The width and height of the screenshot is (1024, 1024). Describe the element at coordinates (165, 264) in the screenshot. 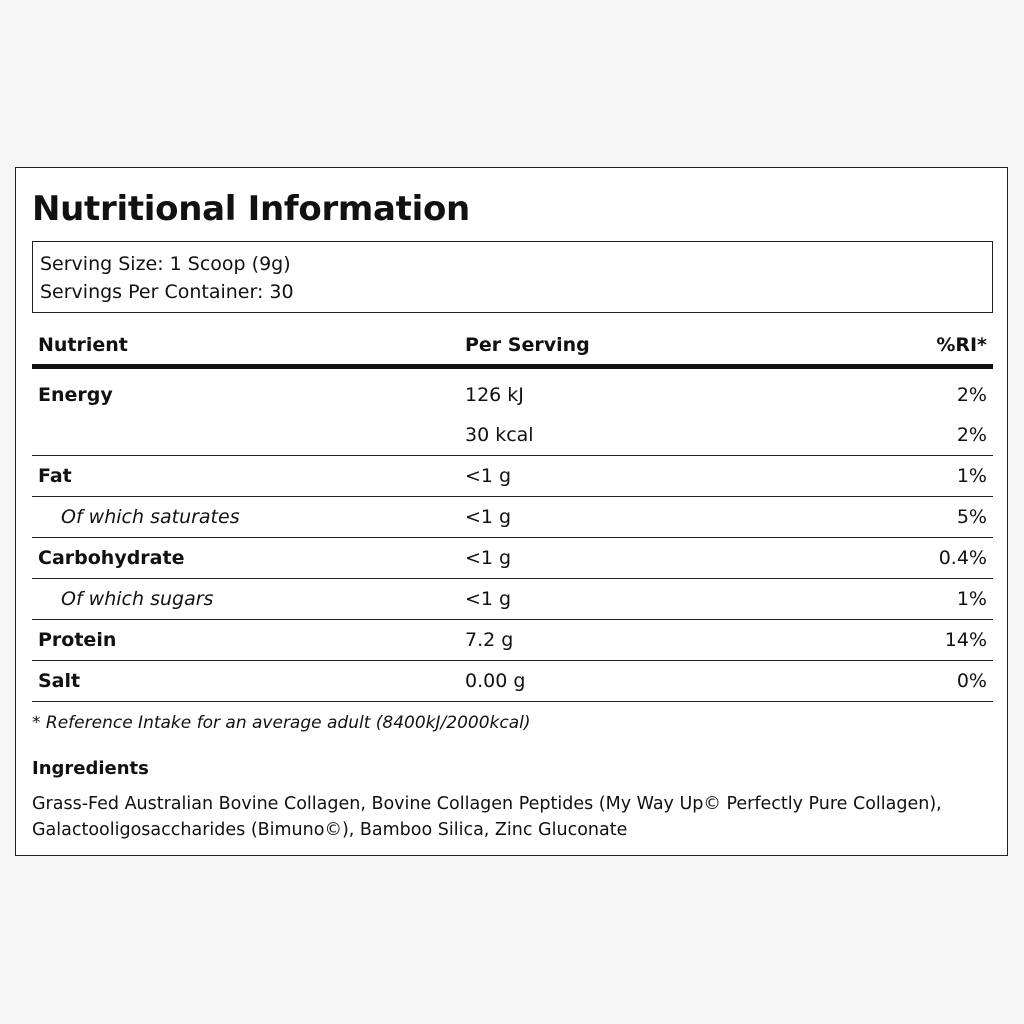

I see `serving-size: Serving Size: 1 Scoop (9g)` at that location.